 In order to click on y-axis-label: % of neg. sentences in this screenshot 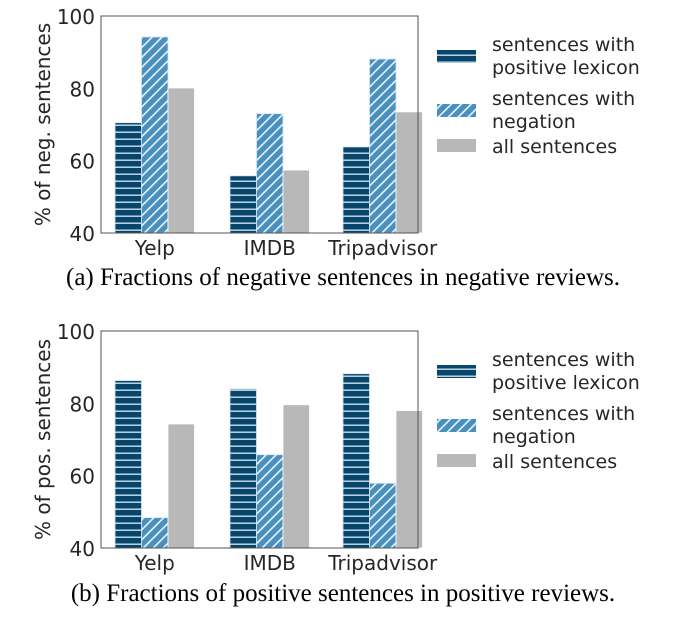, I will do `click(43, 124)`.